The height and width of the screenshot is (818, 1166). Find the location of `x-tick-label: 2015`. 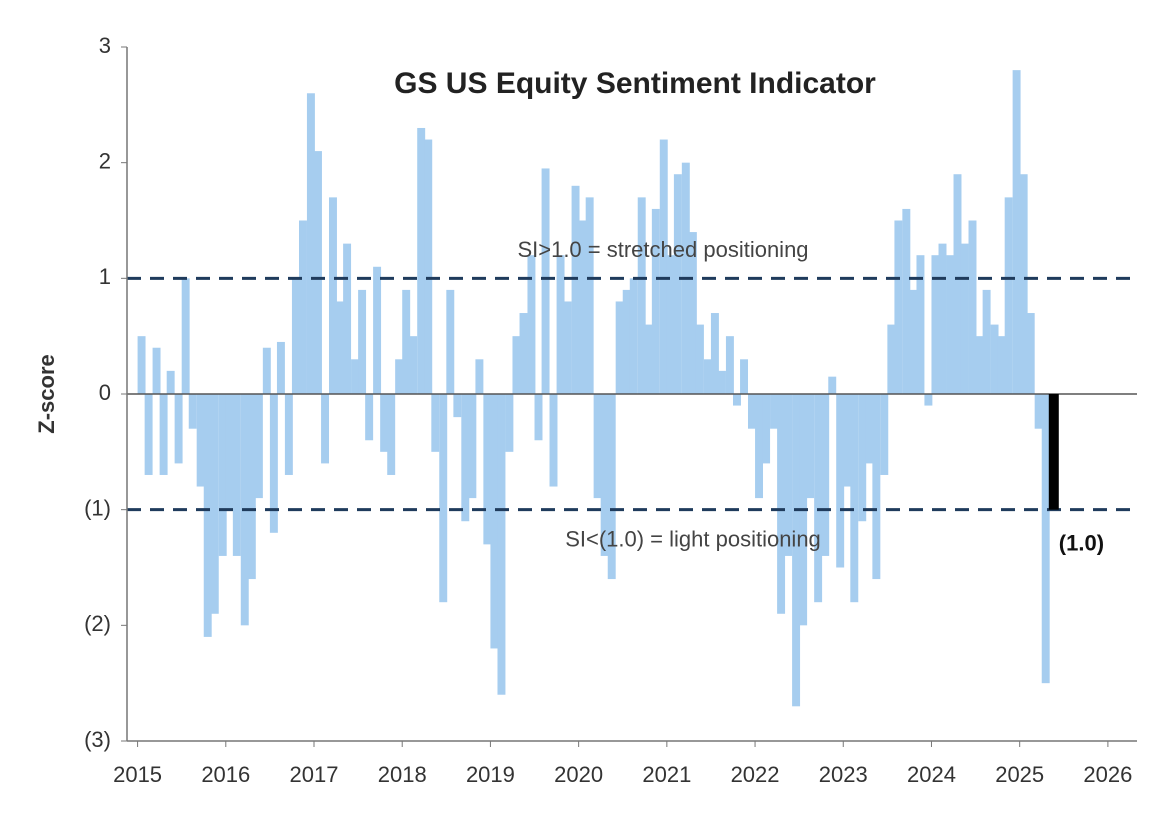

x-tick-label: 2015 is located at coordinates (137, 774).